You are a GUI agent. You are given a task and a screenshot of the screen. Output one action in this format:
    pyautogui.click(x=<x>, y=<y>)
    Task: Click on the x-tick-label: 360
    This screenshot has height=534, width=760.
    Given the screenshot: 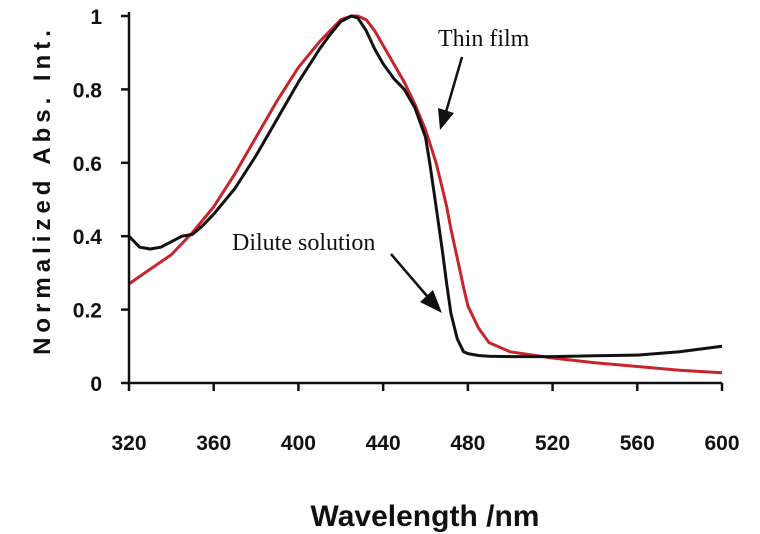 What is the action you would take?
    pyautogui.click(x=213, y=443)
    